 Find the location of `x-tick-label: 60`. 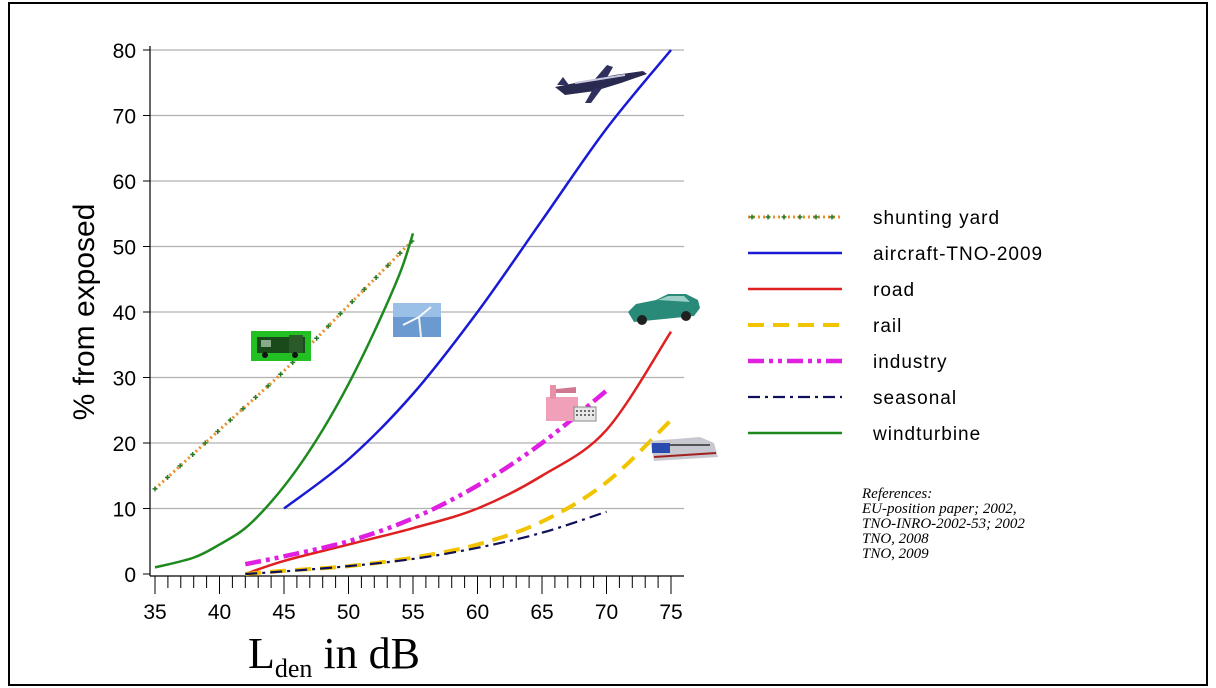

x-tick-label: 60 is located at coordinates (477, 612).